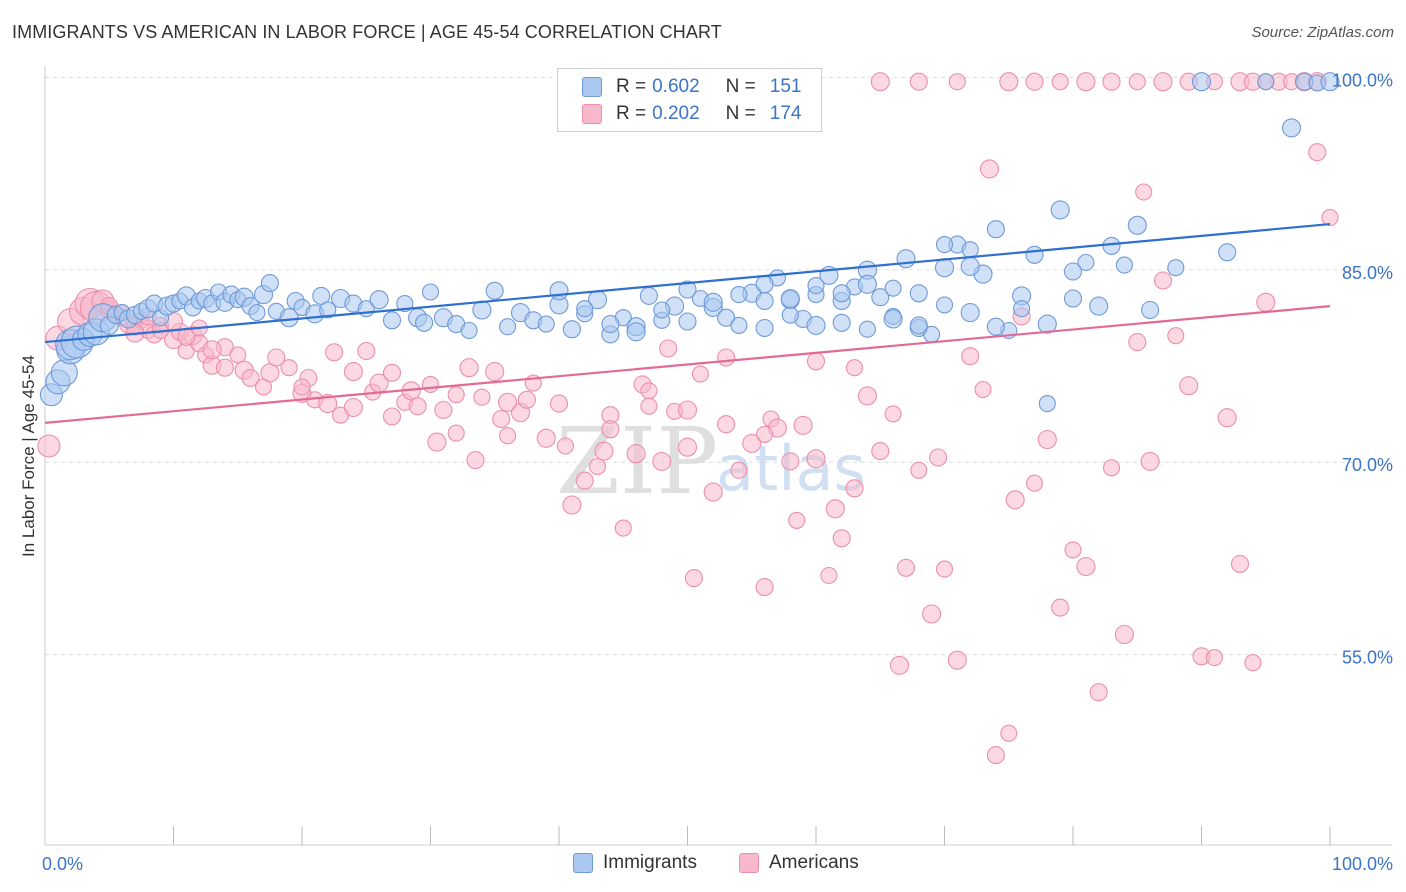  What do you see at coordinates (1367, 273) in the screenshot?
I see `y-tick-label: 85.0%` at bounding box center [1367, 273].